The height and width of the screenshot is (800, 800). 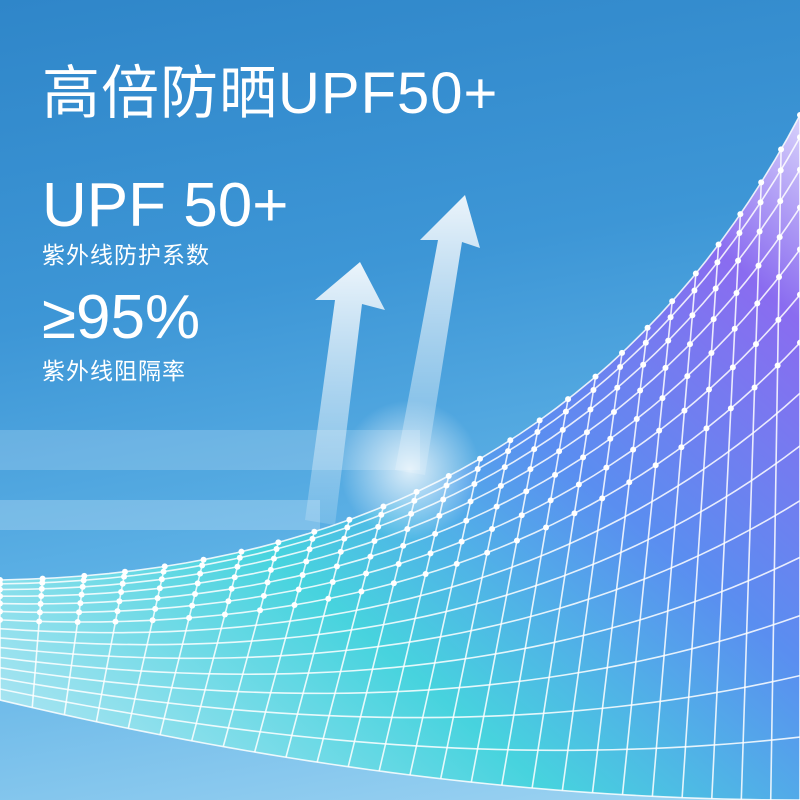 What do you see at coordinates (270, 93) in the screenshot?
I see `headline: 高倍防晒UPF50+` at bounding box center [270, 93].